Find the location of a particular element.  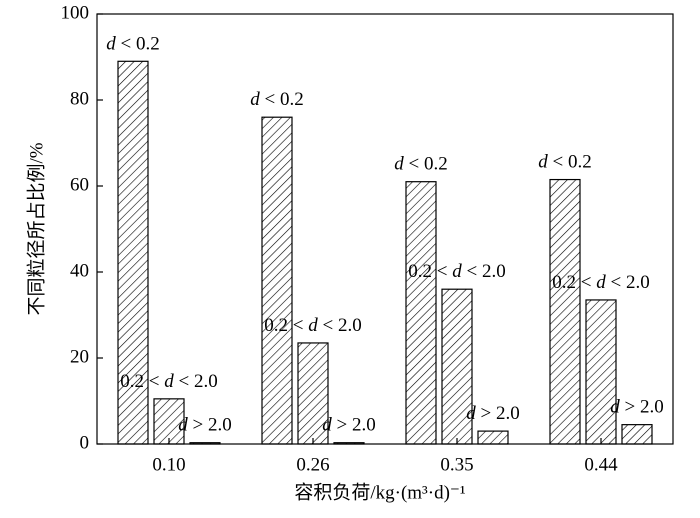

y-tick-label: 20 is located at coordinates (79, 356).